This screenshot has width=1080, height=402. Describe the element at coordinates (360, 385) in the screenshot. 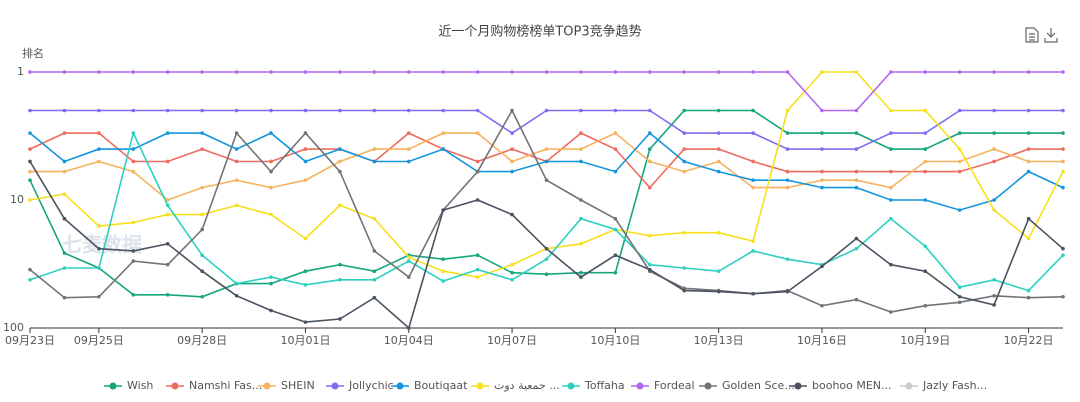

I see `legend-item: Jollychic` at that location.